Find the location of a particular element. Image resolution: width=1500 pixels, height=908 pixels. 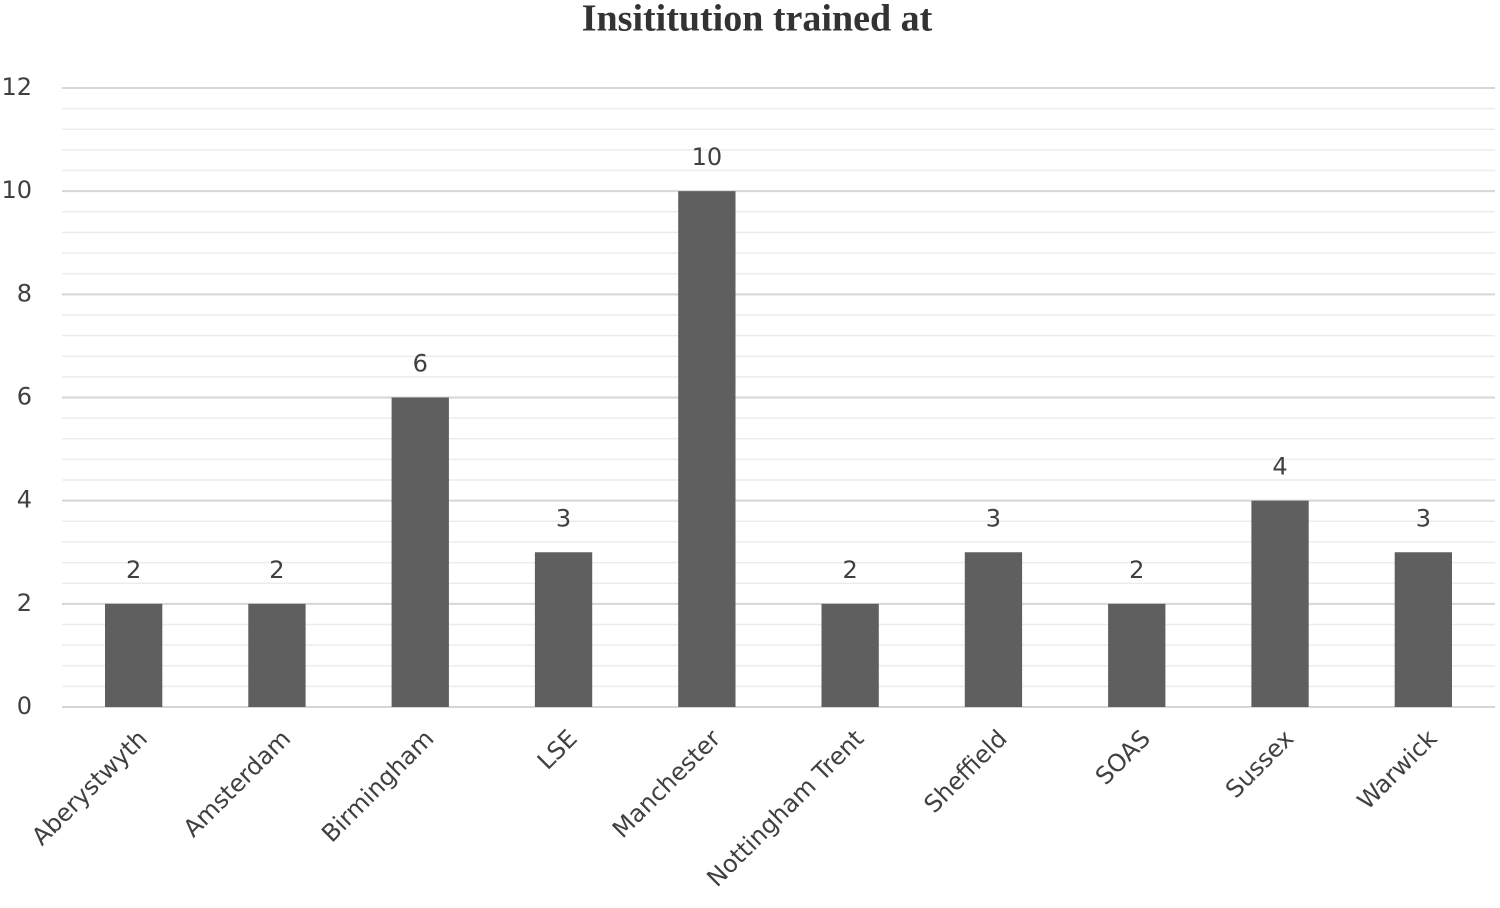

x-tick-label: Warwick is located at coordinates (1397, 769).